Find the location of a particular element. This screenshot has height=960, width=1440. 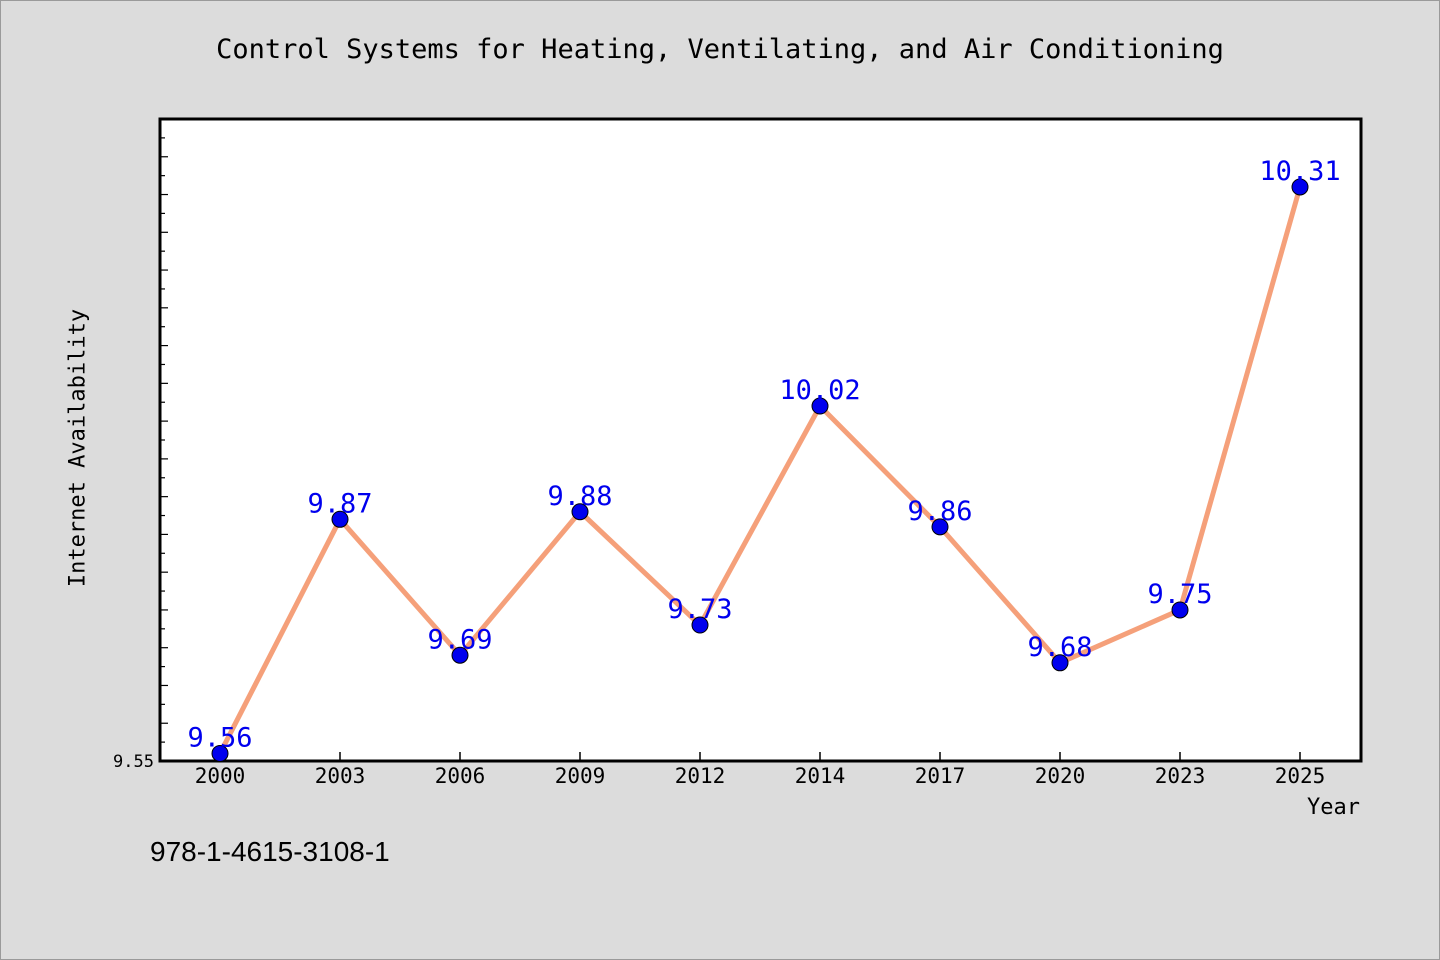

x-tick-label: 2006 is located at coordinates (460, 776).